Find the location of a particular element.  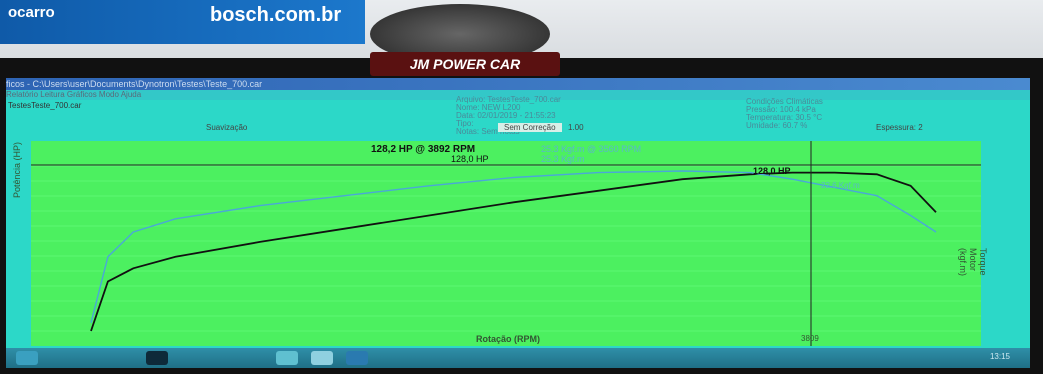

info-arquivo: Arquivo: TestesTeste_700.car is located at coordinates (508, 99).